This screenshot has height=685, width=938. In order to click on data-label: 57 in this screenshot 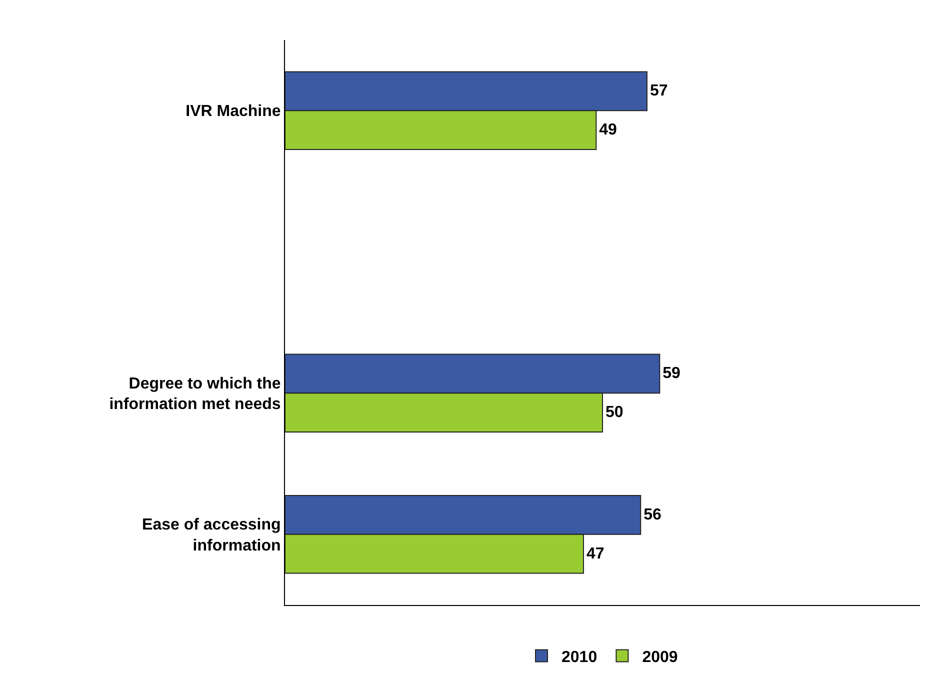, I will do `click(659, 91)`.